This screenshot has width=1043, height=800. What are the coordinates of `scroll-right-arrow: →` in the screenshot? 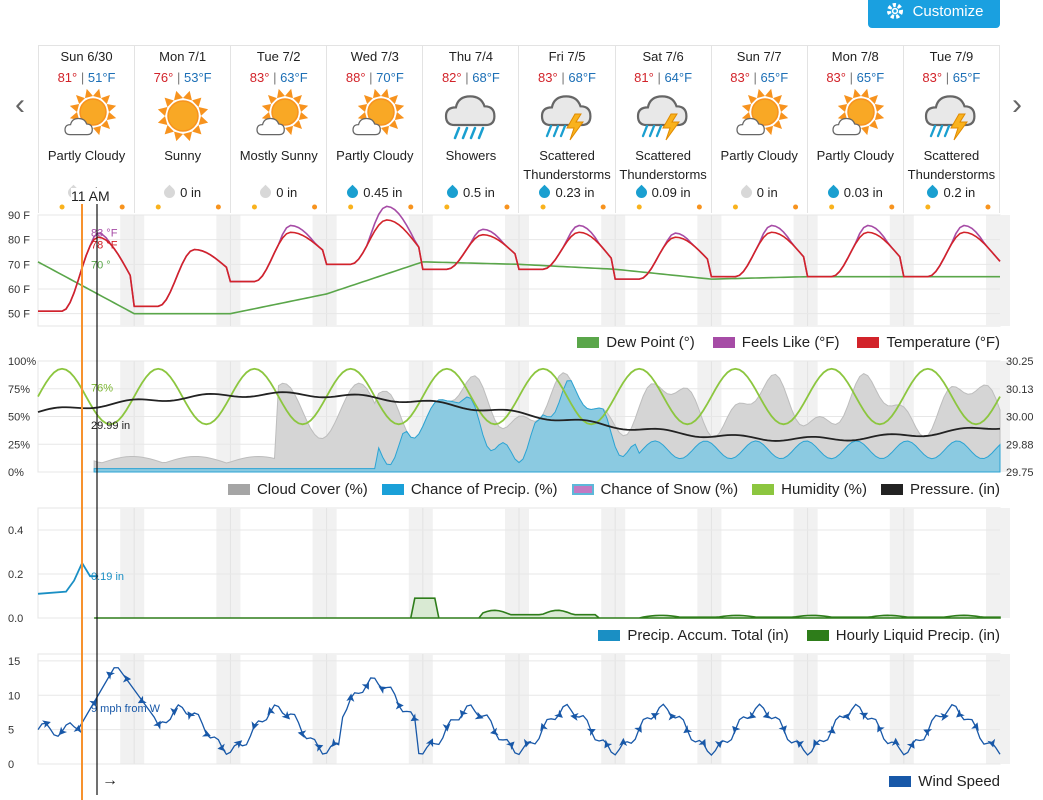 It's located at (110, 780).